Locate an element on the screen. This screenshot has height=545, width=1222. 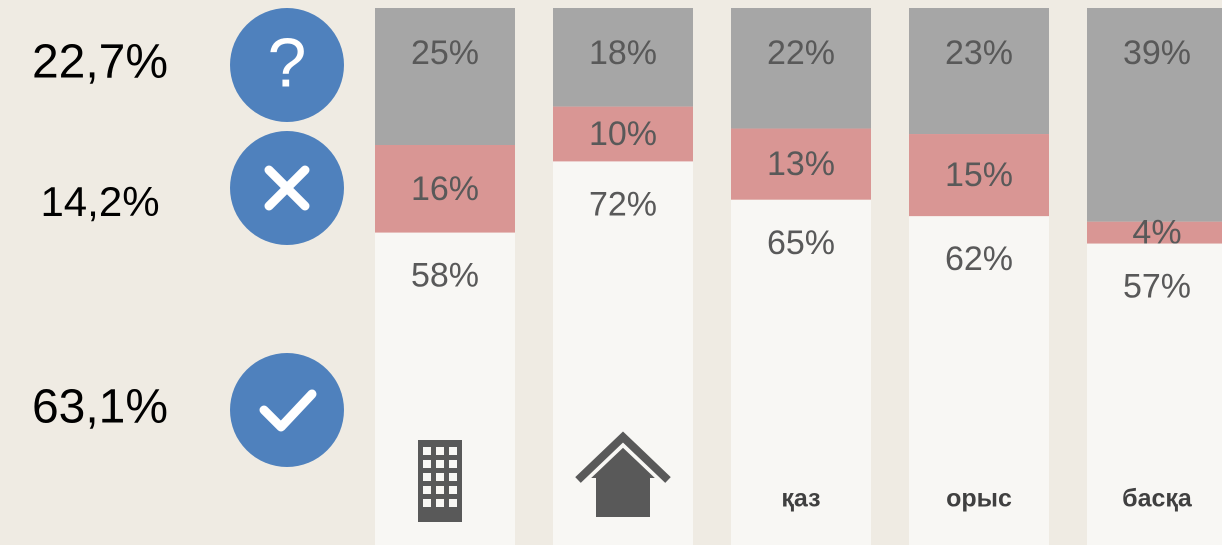
value-label: 18% is located at coordinates (623, 53).